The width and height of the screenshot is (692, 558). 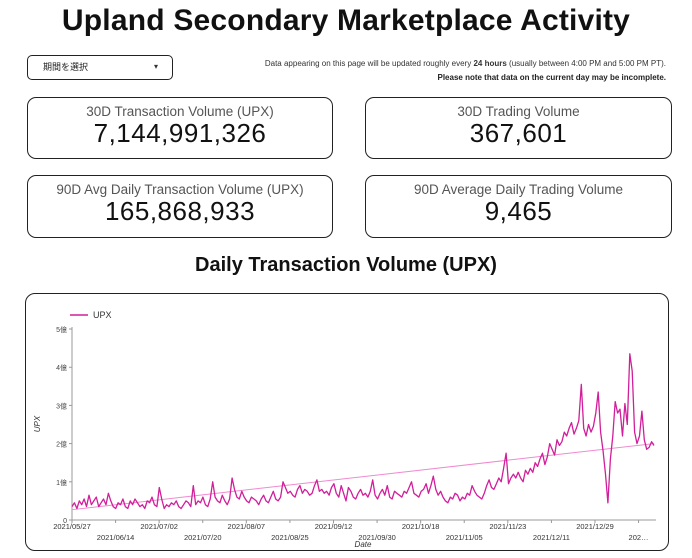 I want to click on stat-label: 30D Trading Volume, so click(x=518, y=111).